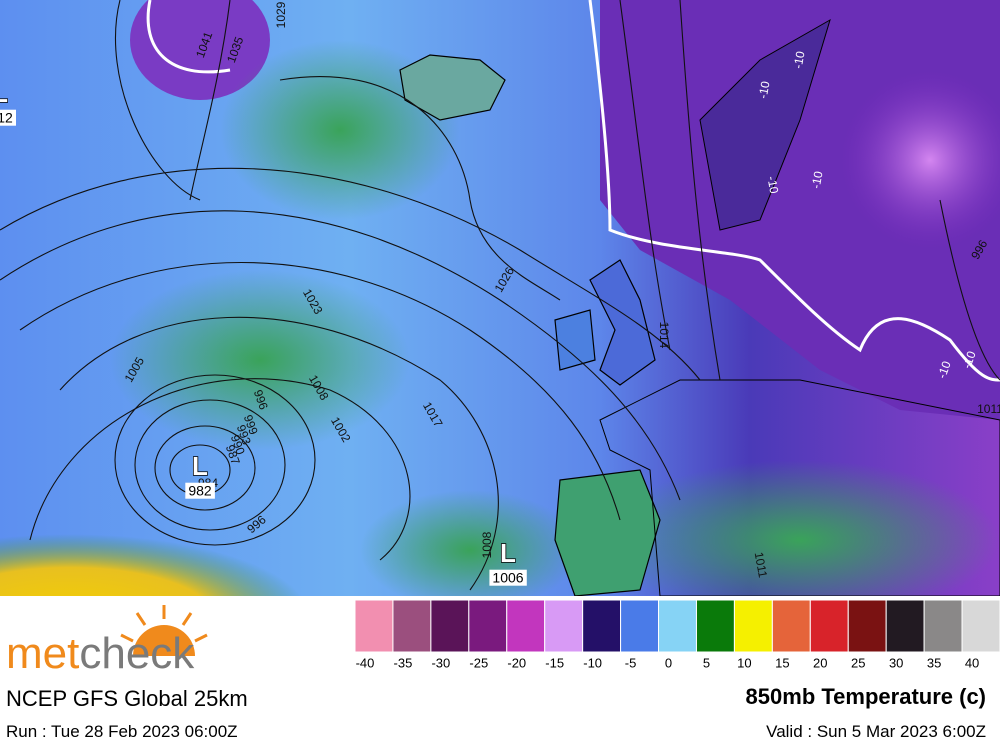  Describe the element at coordinates (452, 87) in the screenshot. I see `iceland` at that location.